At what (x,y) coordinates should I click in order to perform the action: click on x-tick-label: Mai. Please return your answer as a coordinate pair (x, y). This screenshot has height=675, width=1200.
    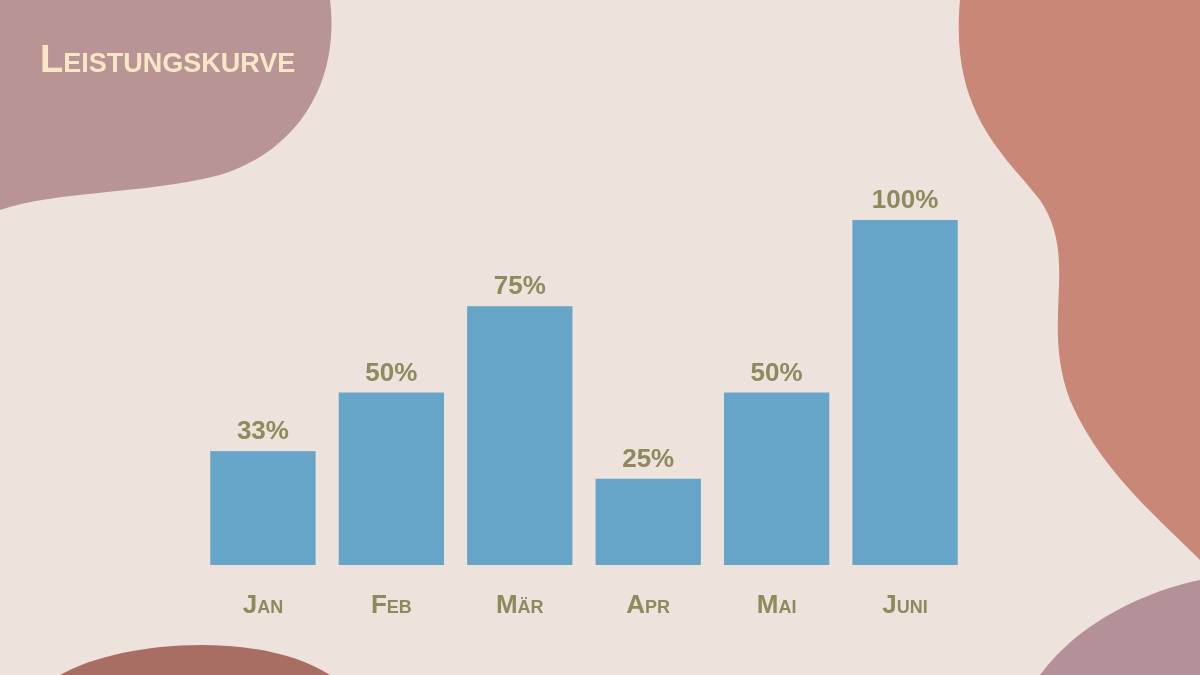
    Looking at the image, I should click on (776, 604).